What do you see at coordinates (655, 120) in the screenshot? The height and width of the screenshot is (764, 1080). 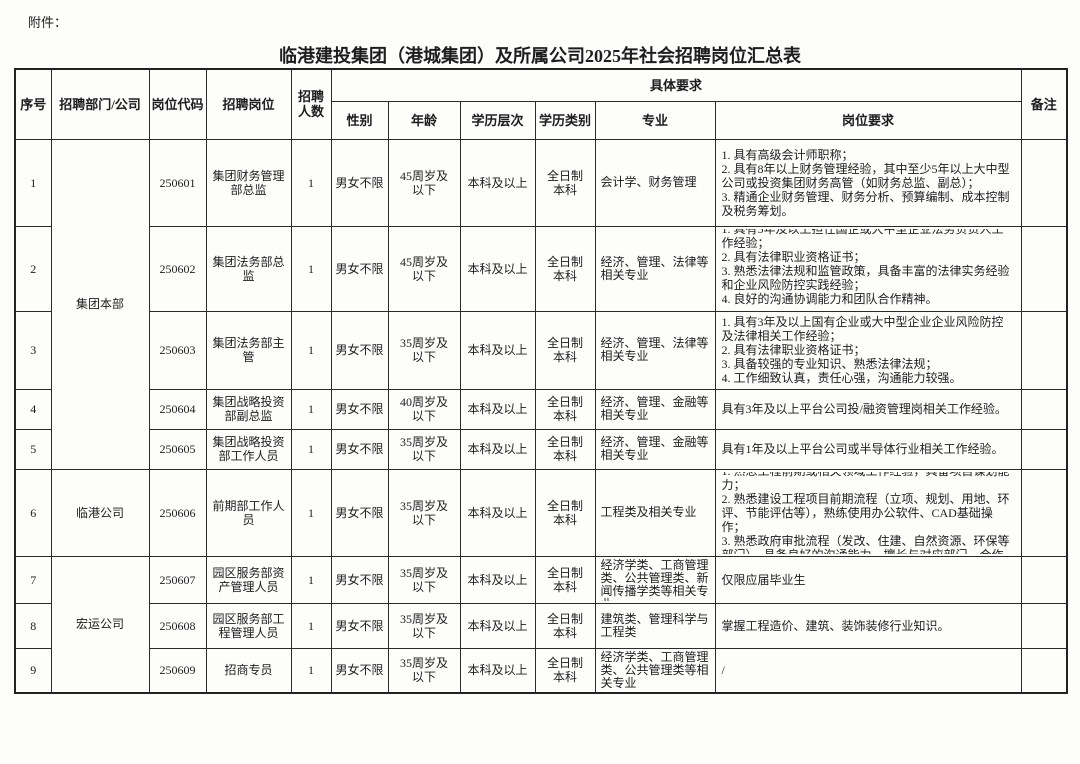 I see `col-major: 专业` at bounding box center [655, 120].